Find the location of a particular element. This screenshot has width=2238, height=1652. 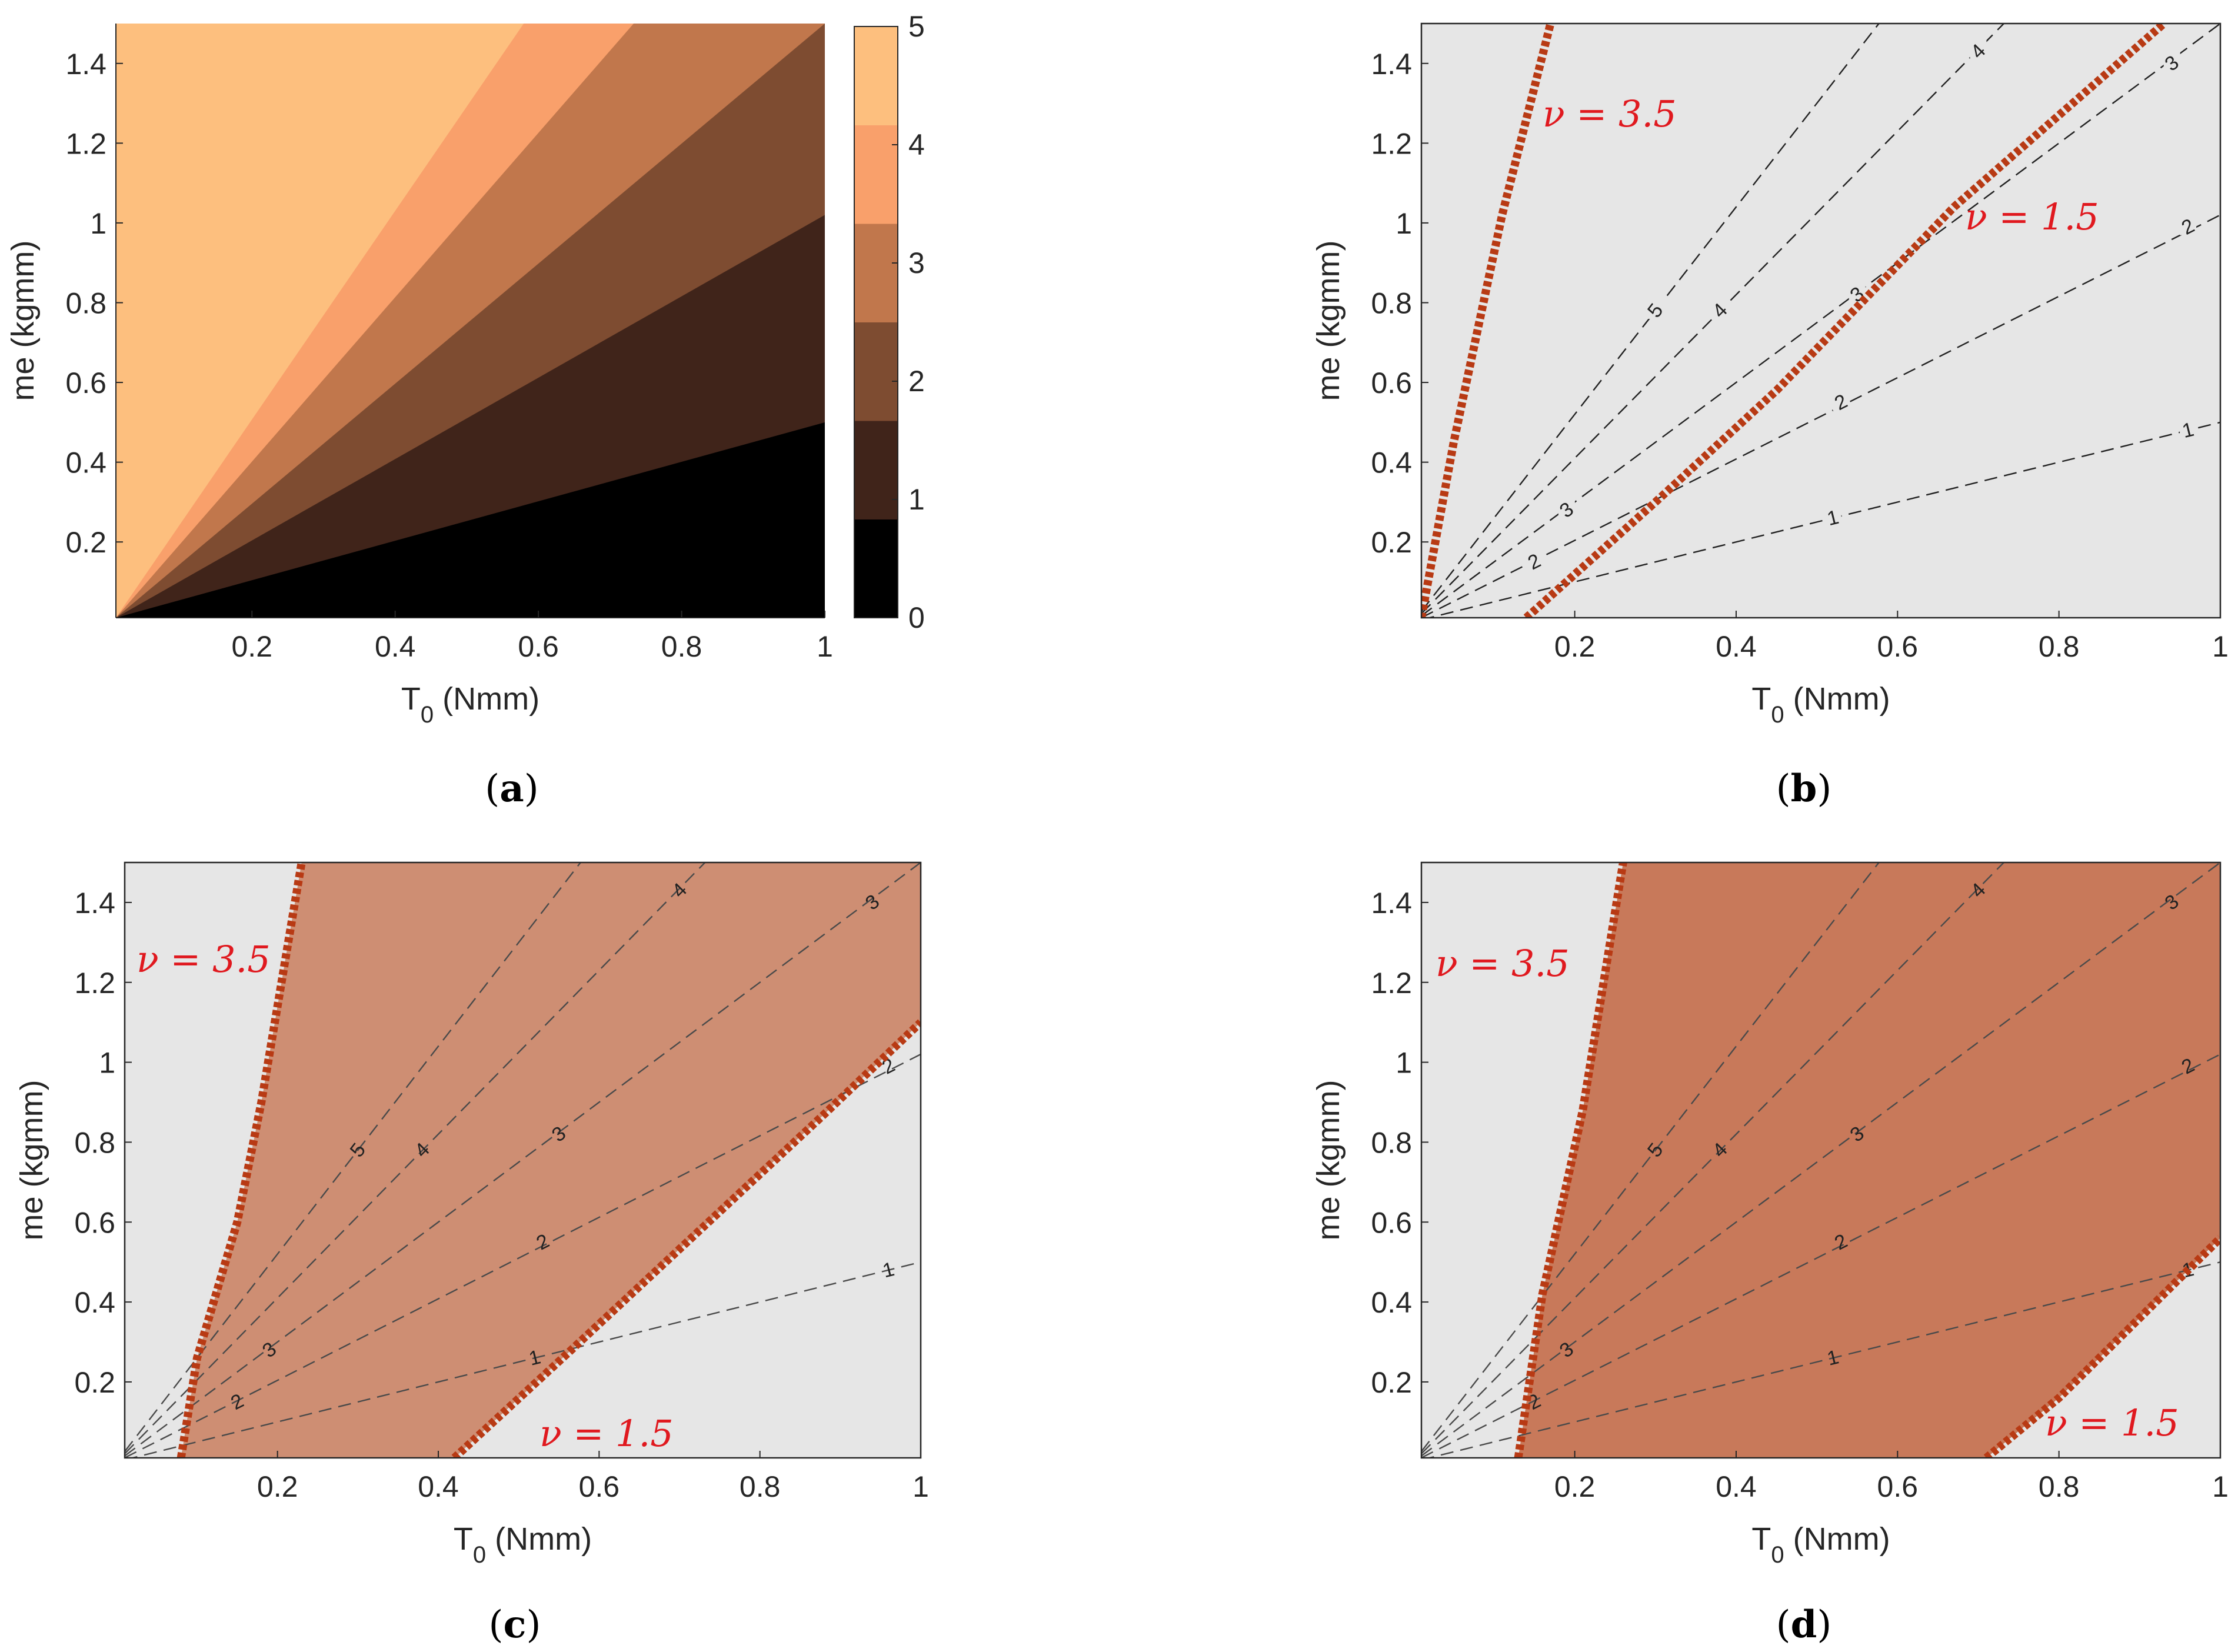

annotation-nu-3-5: ν = 3.5 is located at coordinates (1610, 113).